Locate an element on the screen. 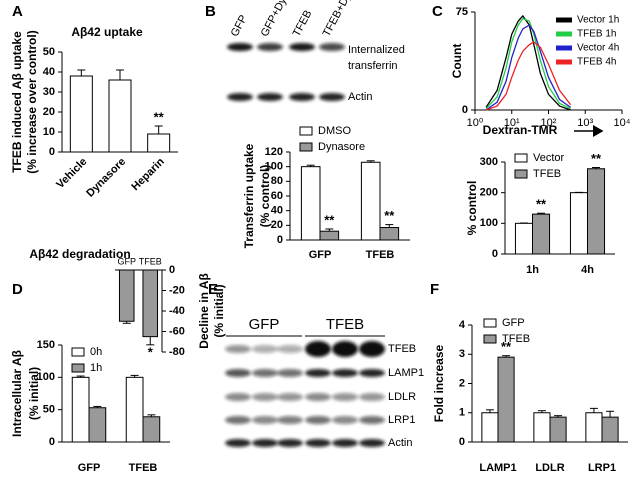 Image resolution: width=640 pixels, height=479 pixels. legend-label: DMSO is located at coordinates (334, 131).